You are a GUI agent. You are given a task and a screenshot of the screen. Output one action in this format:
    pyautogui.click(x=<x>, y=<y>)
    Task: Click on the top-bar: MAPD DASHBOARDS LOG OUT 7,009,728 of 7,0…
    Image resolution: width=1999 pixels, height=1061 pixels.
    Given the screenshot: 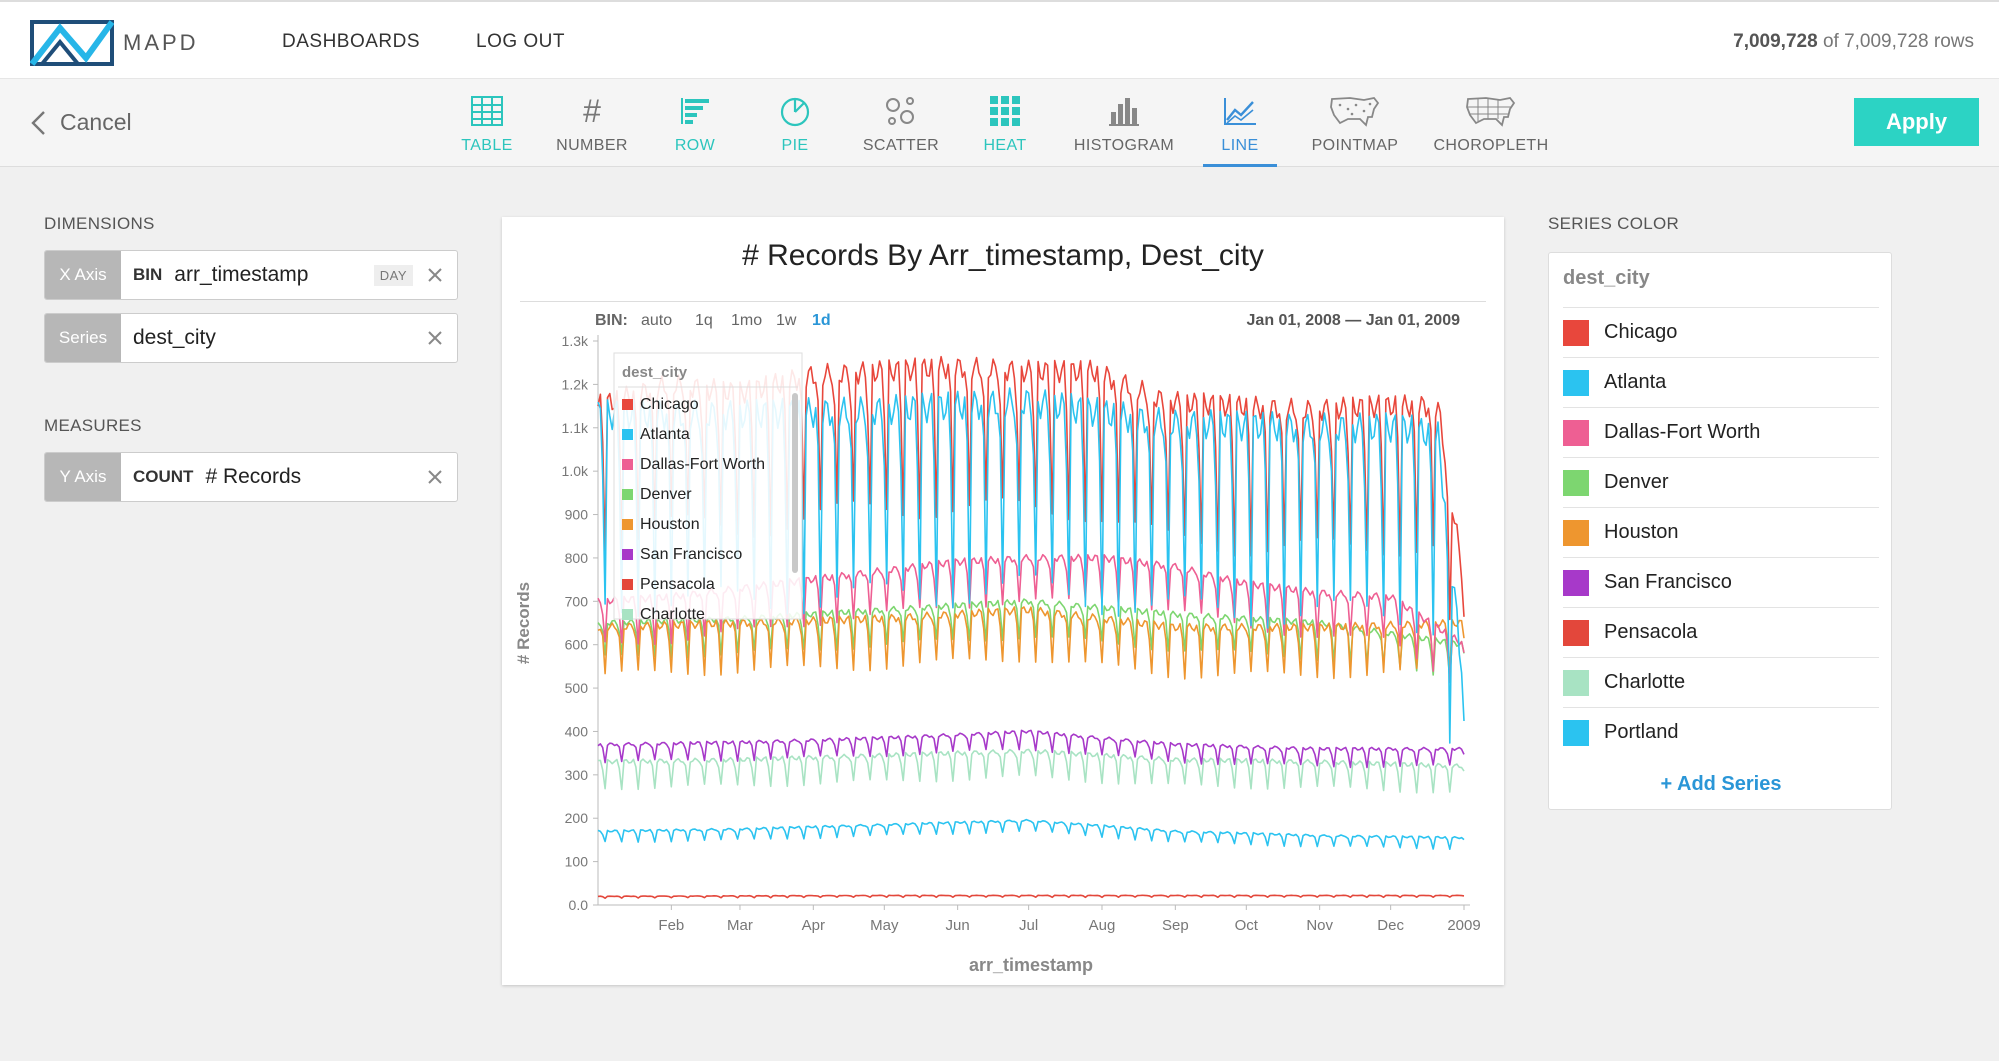 What is the action you would take?
    pyautogui.click(x=999, y=39)
    